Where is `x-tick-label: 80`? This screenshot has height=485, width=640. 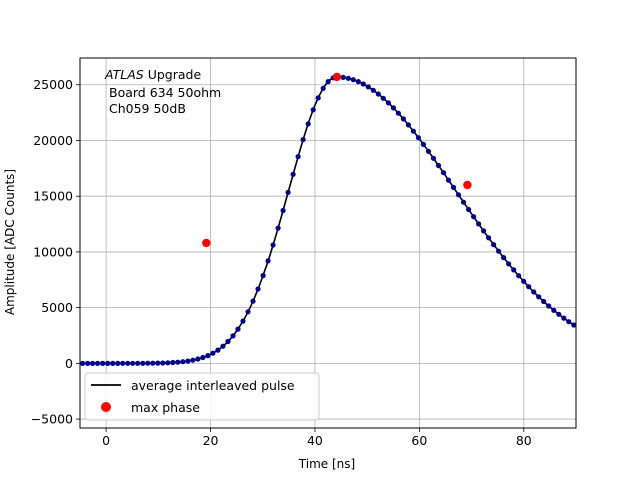
x-tick-label: 80 is located at coordinates (524, 440).